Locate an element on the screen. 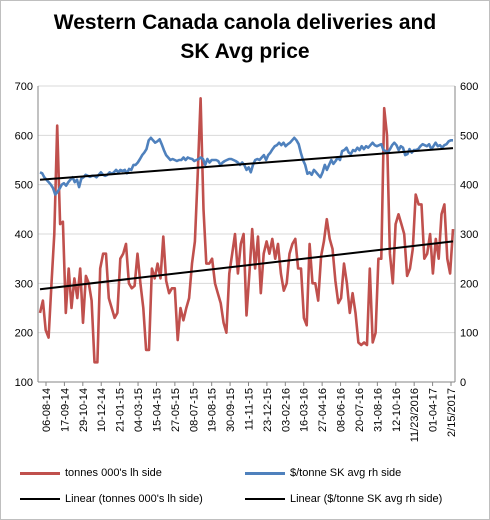 The height and width of the screenshot is (520, 490). legend-item-tonnes-trend: Linear (tonnes 000's lh side) is located at coordinates (111, 499).